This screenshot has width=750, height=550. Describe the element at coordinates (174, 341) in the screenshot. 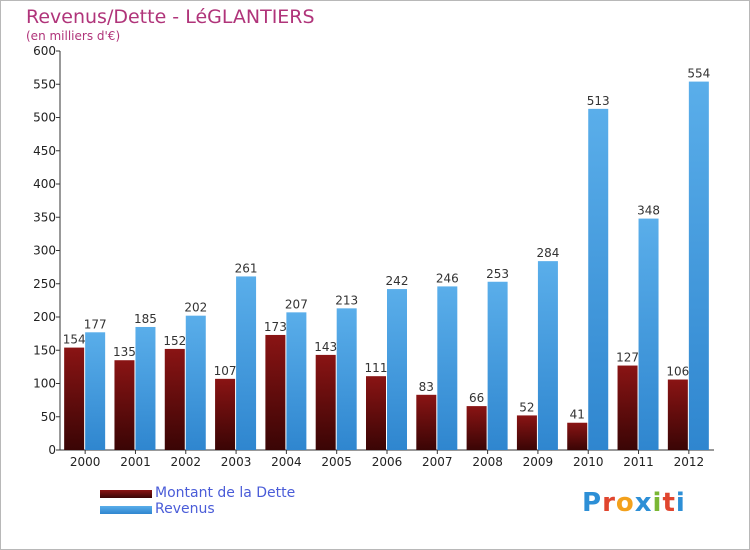

I see `data-label-debt: 152` at that location.